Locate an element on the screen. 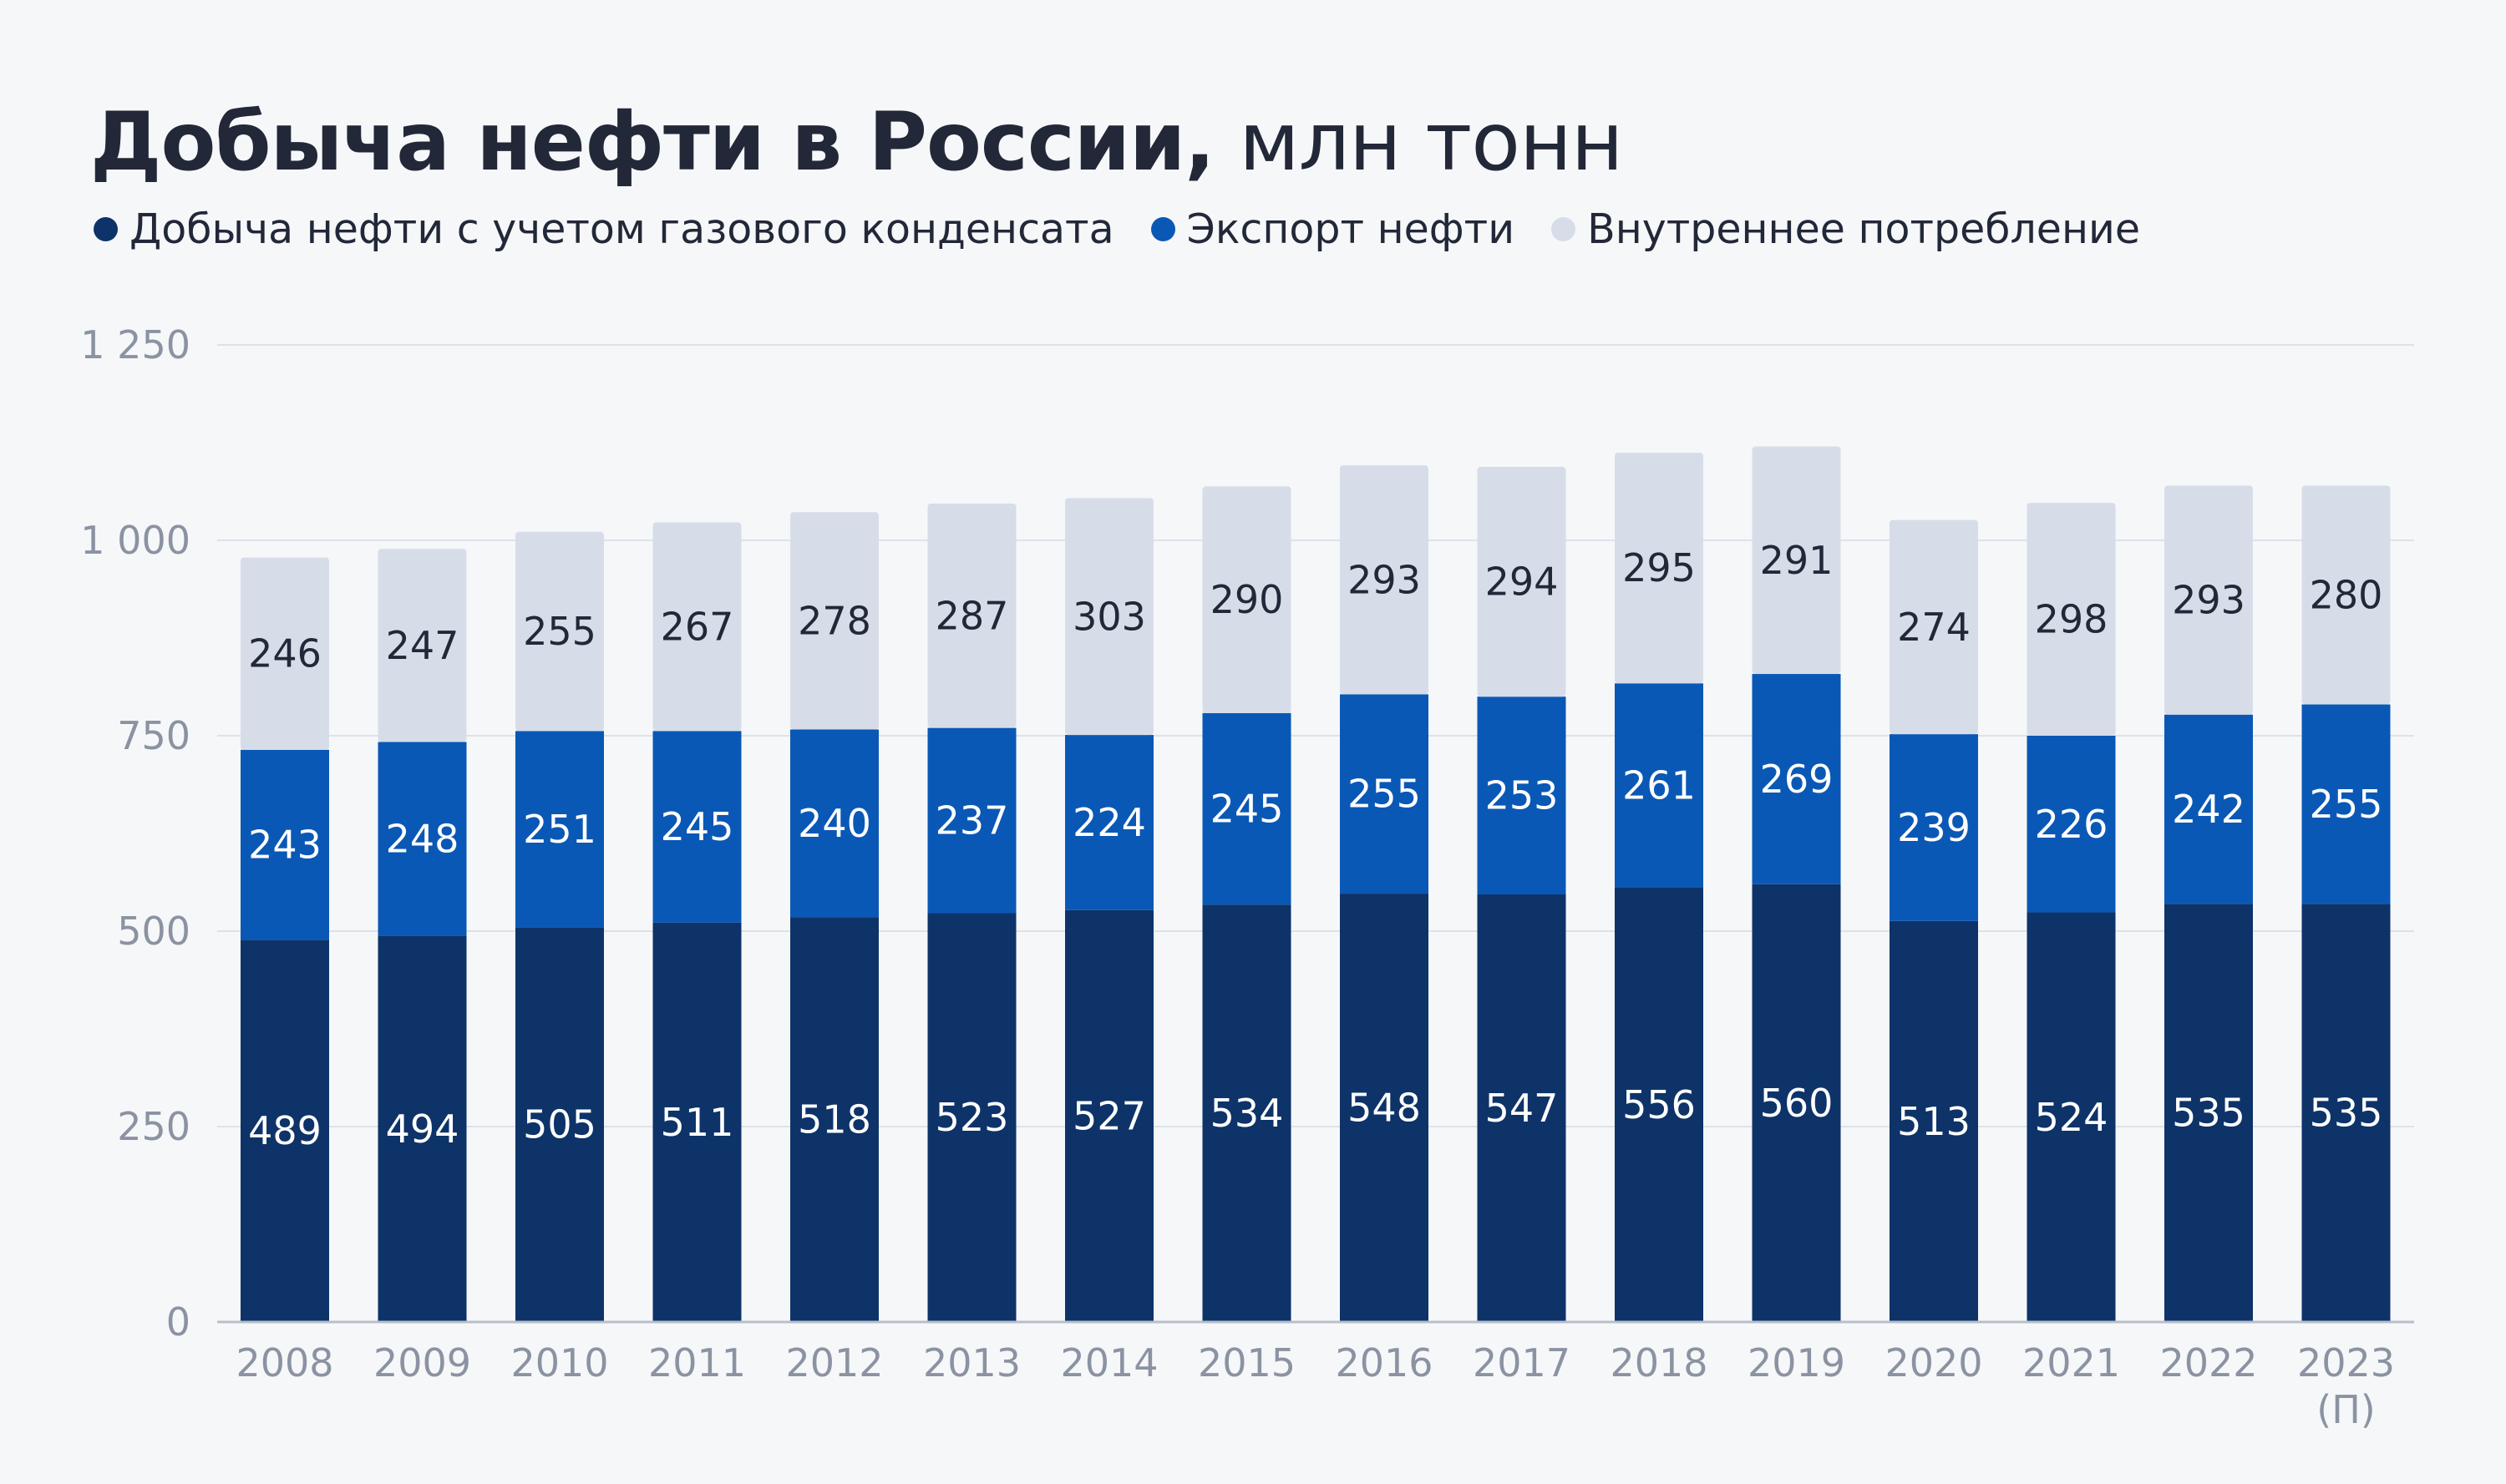 This screenshot has height=1484, width=2506. data-label: 291 is located at coordinates (1797, 560).